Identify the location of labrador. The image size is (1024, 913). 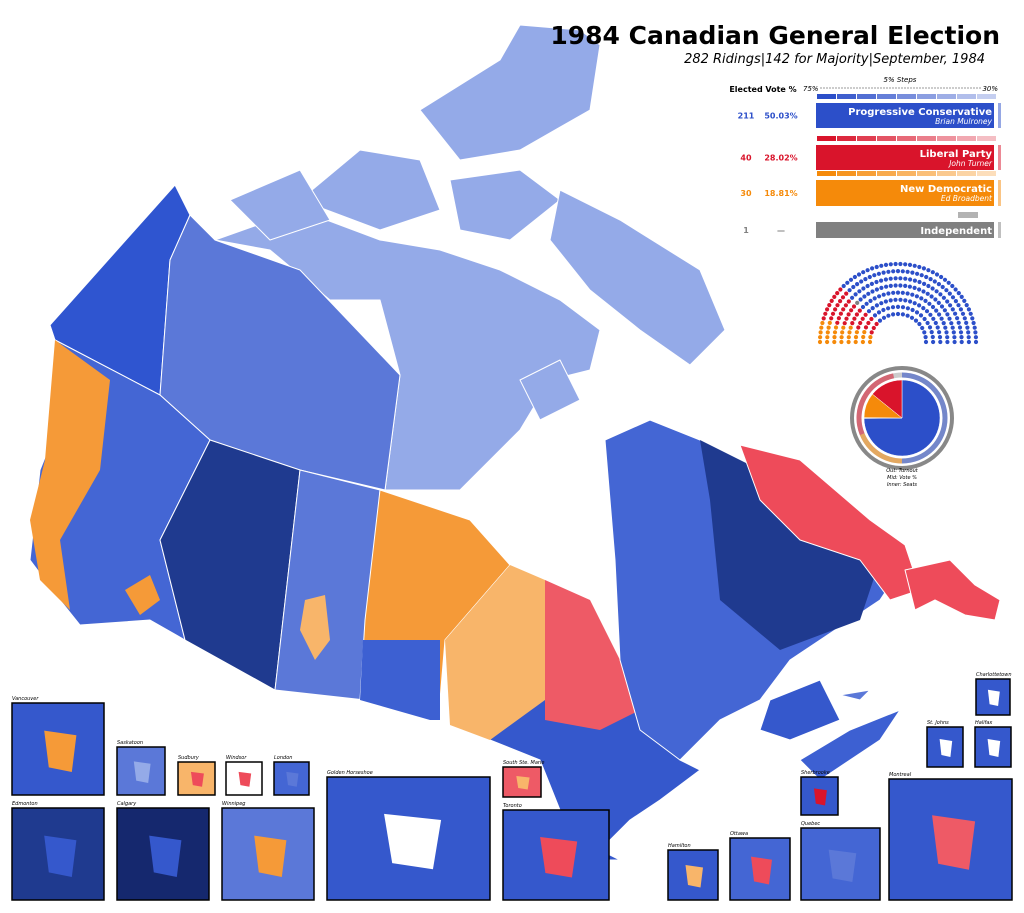
(830, 522).